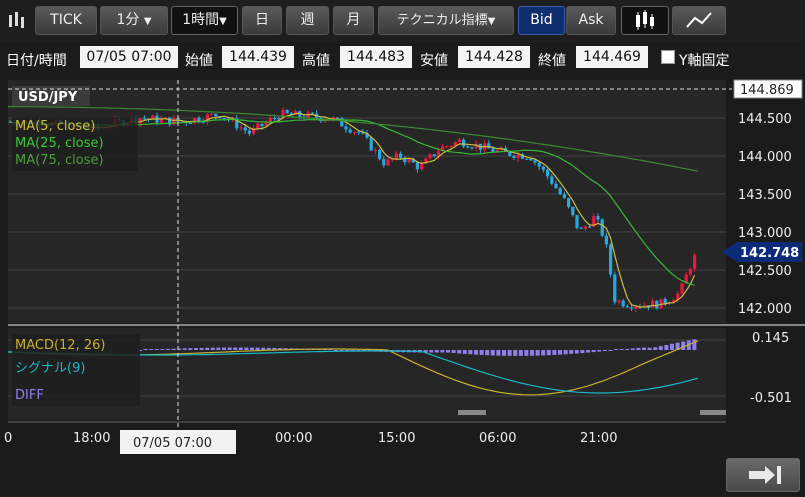  I want to click on close-value: 144.469, so click(612, 57).